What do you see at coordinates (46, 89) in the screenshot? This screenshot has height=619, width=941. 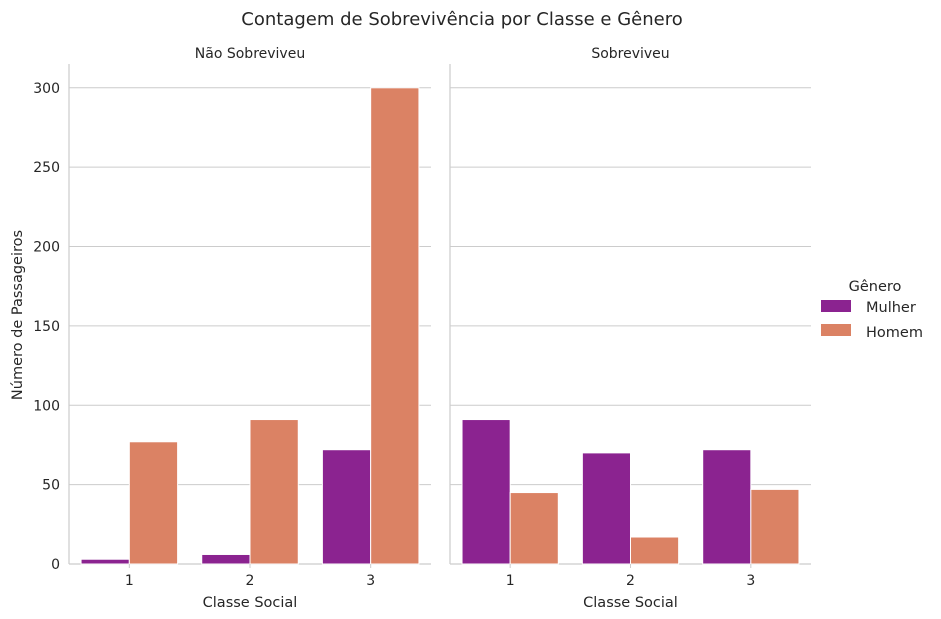 I see `y-tick-label: 300` at bounding box center [46, 89].